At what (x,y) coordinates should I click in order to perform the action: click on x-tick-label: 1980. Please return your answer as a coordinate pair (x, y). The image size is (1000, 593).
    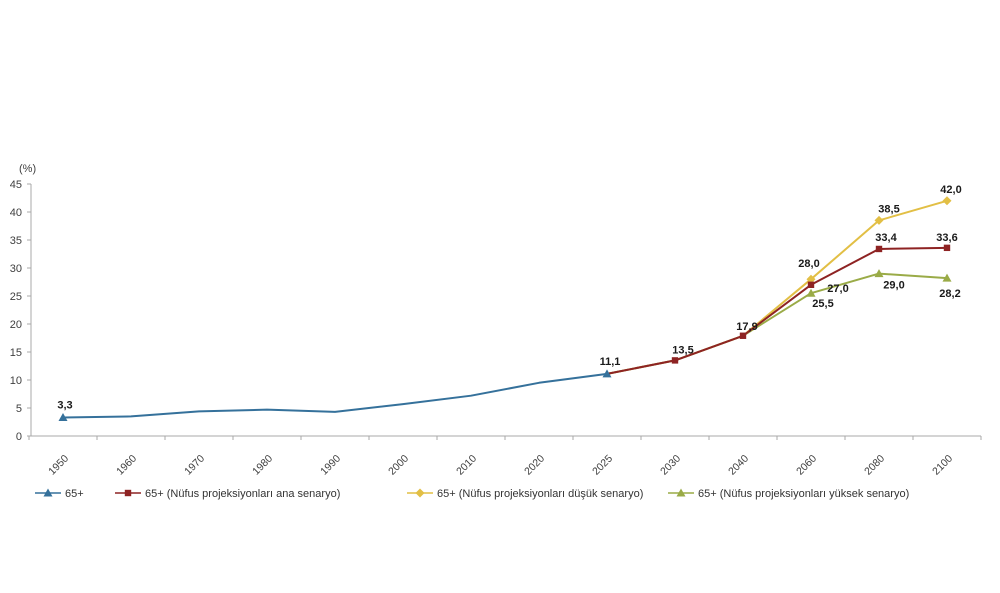
    Looking at the image, I should click on (262, 465).